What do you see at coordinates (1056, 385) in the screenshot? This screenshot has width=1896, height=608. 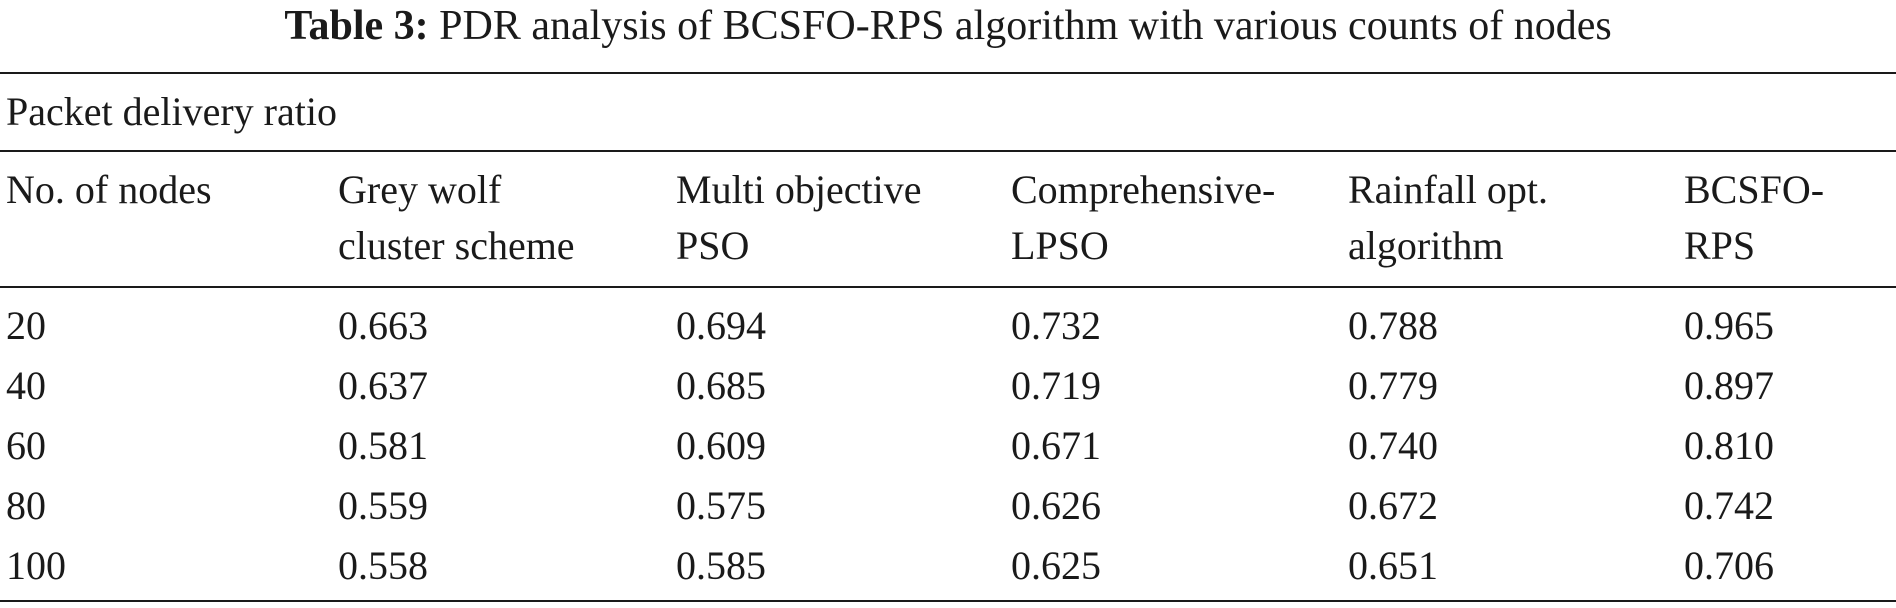 I see `table-cell: 0.719` at bounding box center [1056, 385].